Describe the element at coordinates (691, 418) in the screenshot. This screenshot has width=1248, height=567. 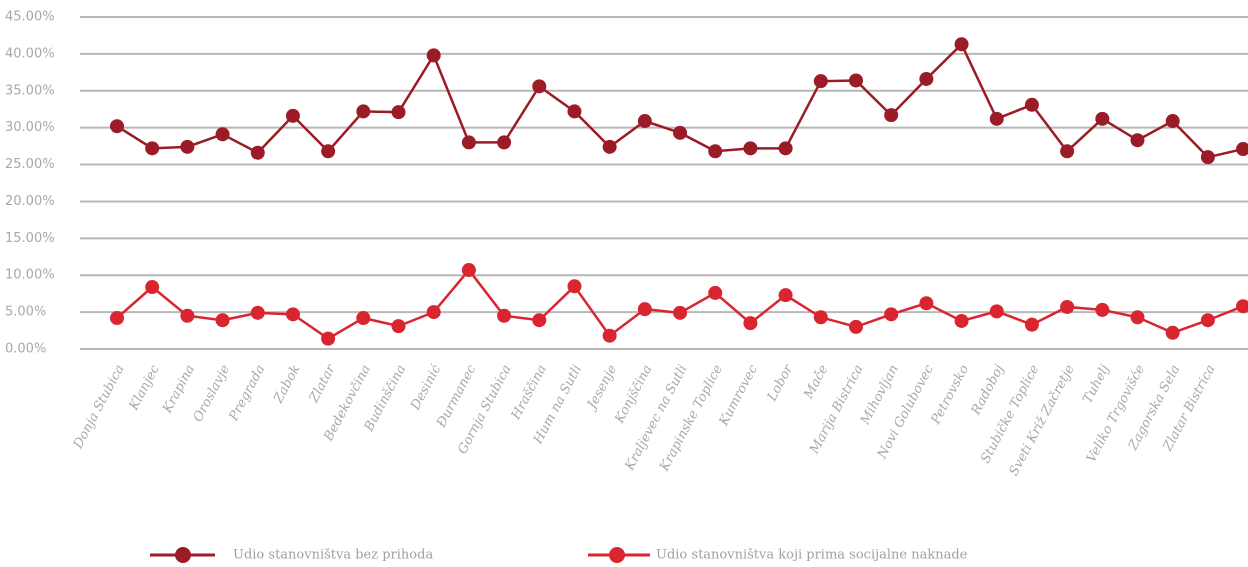
I see `x-tick-label: Krapinske Toplice` at that location.